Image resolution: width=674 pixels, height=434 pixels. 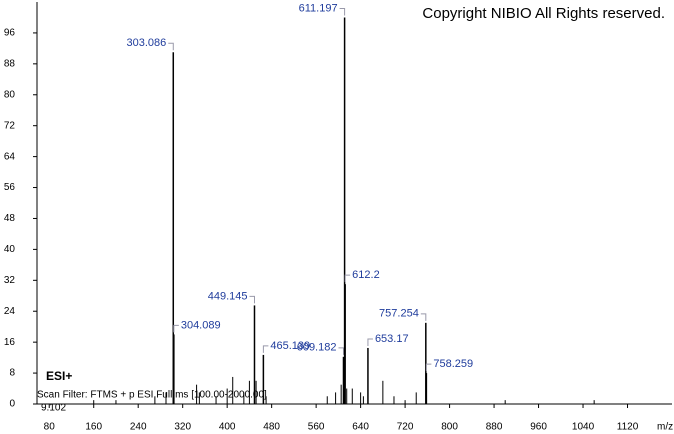 What do you see at coordinates (182, 427) in the screenshot?
I see `x-tick-label: 320` at bounding box center [182, 427].